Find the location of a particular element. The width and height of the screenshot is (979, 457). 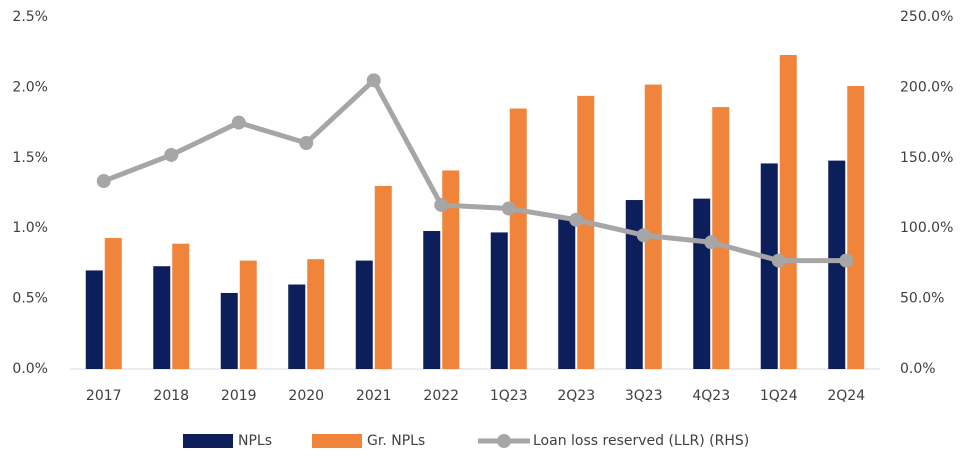

y2-tick-label: 100.0% is located at coordinates (926, 228).